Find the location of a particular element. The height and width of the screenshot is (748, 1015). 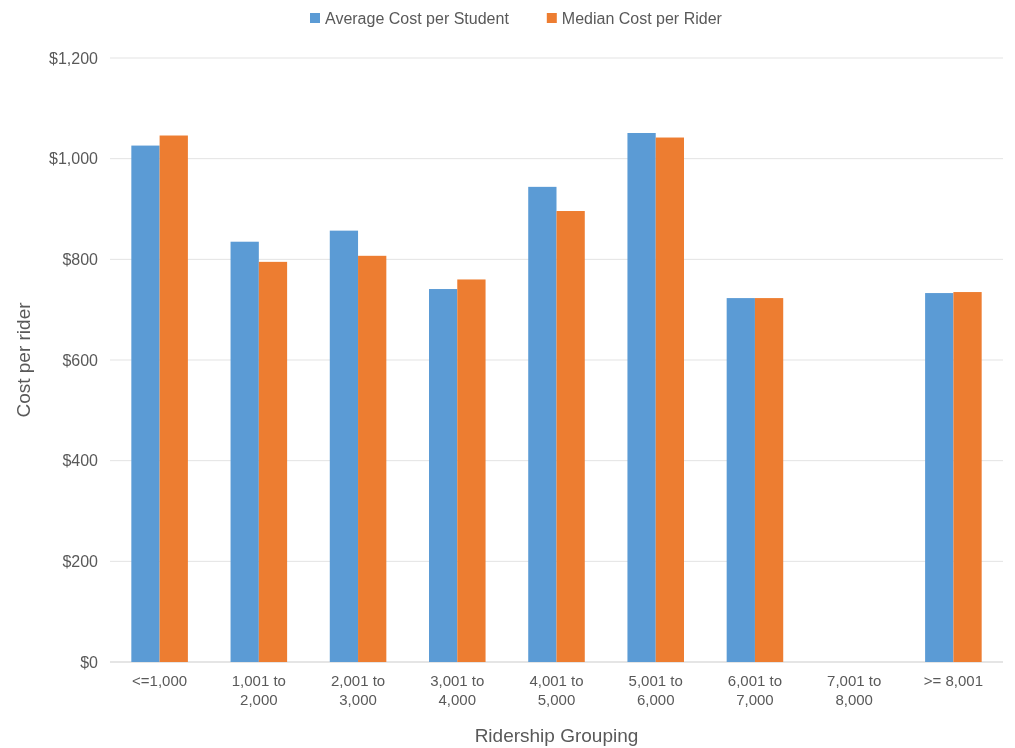

x-tick-label: >= 8,001 is located at coordinates (953, 680).